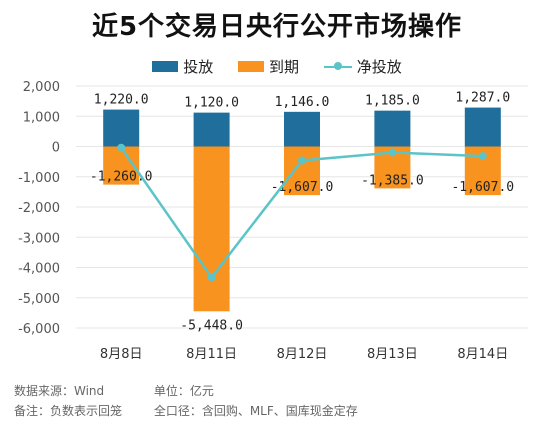 This screenshot has width=554, height=426. I want to click on legend-item-net: 净投放, so click(362, 66).